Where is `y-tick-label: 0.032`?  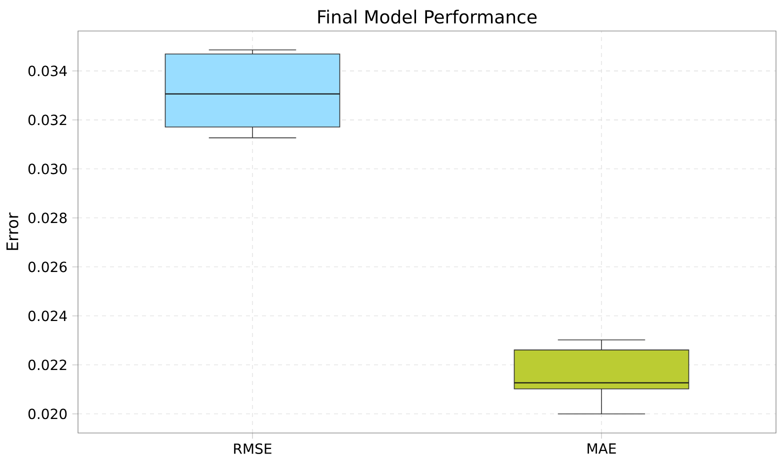 y-tick-label: 0.032 is located at coordinates (47, 120).